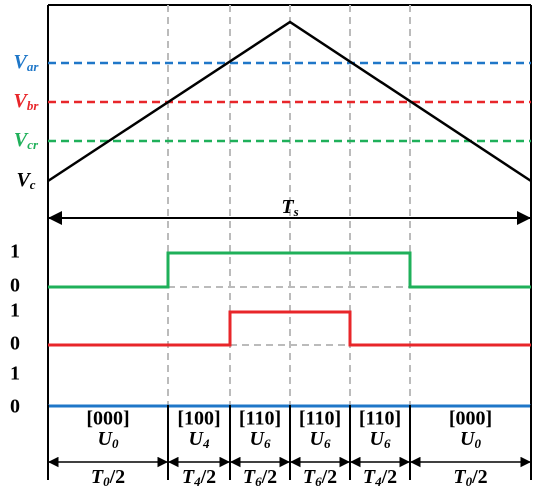 The height and width of the screenshot is (496, 550). I want to click on signal-label: Vcr, so click(26, 140).